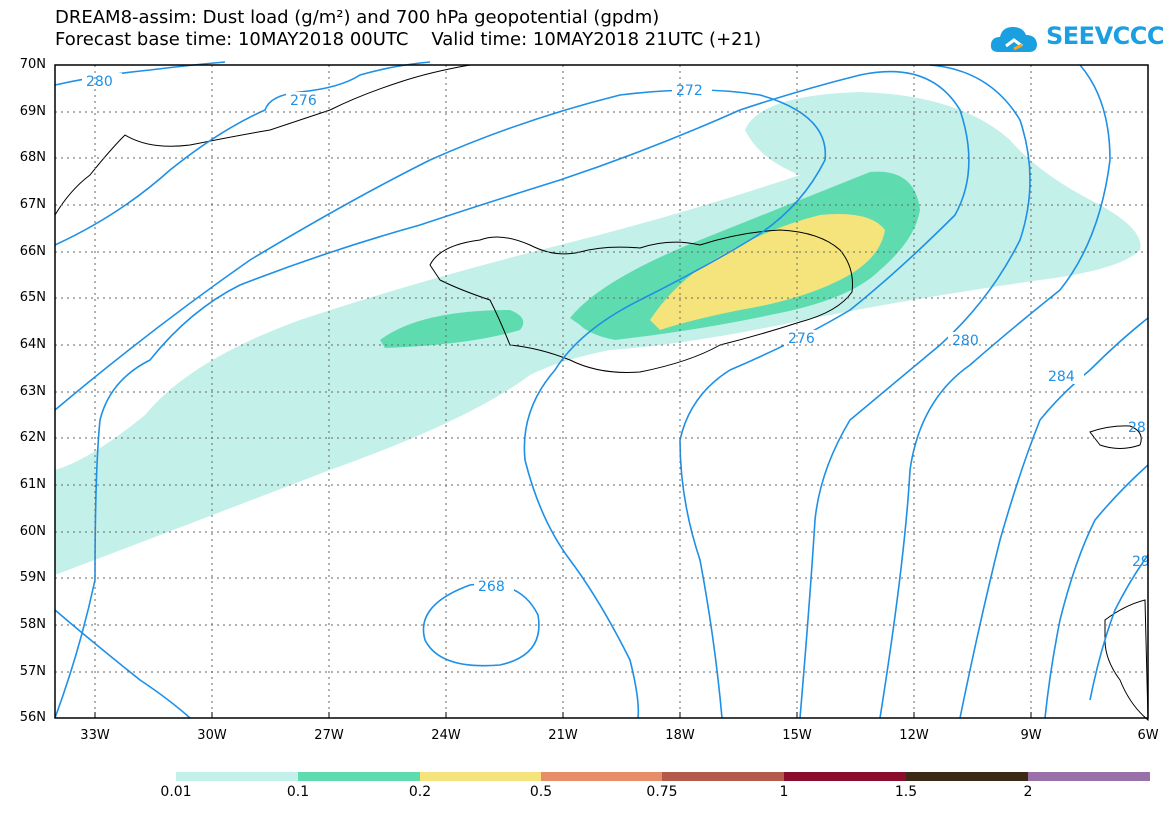 Image resolution: width=1175 pixels, height=815 pixels. Describe the element at coordinates (784, 792) in the screenshot. I see `colorbar-label: 1` at that location.